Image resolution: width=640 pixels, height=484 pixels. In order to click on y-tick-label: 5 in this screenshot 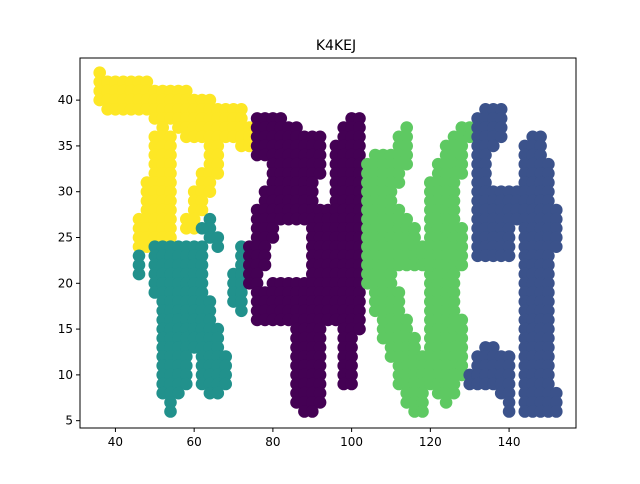, I will do `click(69, 421)`.